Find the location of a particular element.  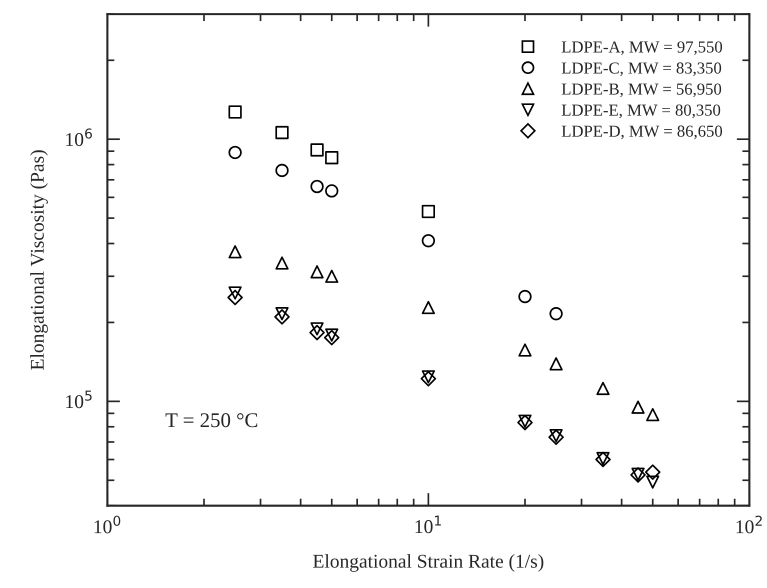

legend-label: LDPE-B, MW = 56,950 is located at coordinates (642, 90).